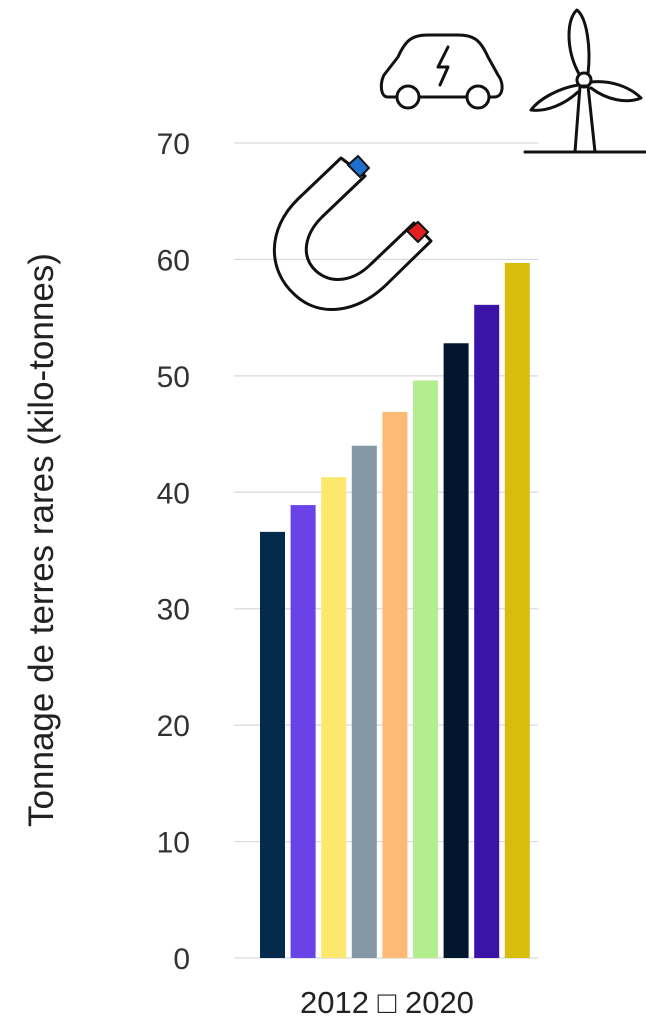 The height and width of the screenshot is (1020, 646). Describe the element at coordinates (41, 540) in the screenshot. I see `y-axis-title: Tonnage de terres rares (kilo-tonnes)` at that location.